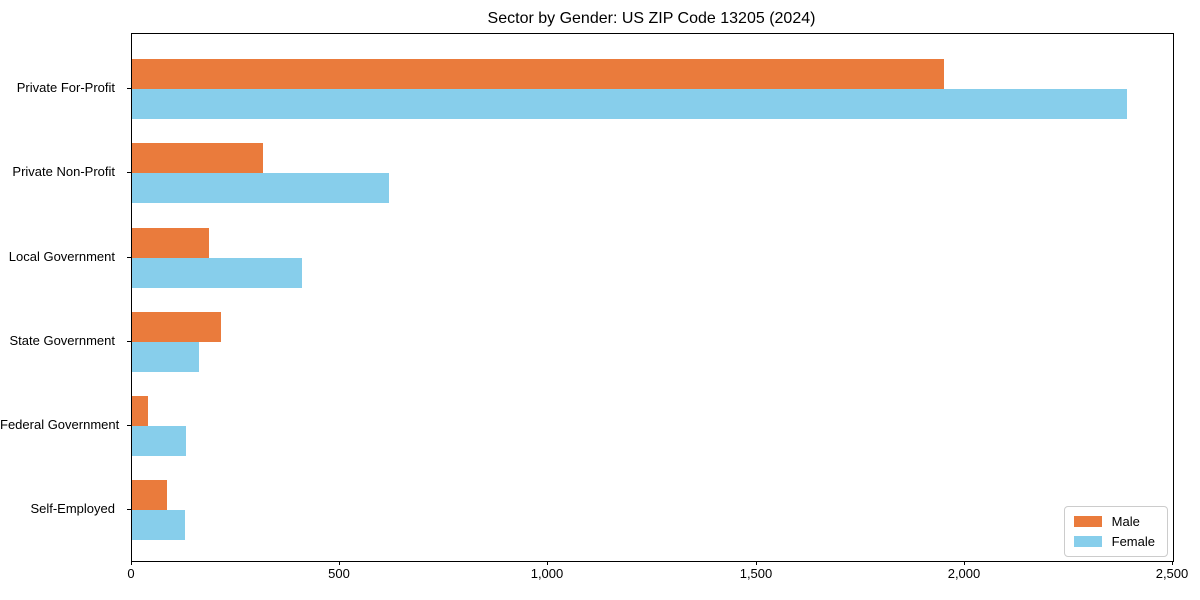 The image size is (1200, 600). What do you see at coordinates (63, 172) in the screenshot?
I see `y-label-private-non-profit: Private Non-Profit` at bounding box center [63, 172].